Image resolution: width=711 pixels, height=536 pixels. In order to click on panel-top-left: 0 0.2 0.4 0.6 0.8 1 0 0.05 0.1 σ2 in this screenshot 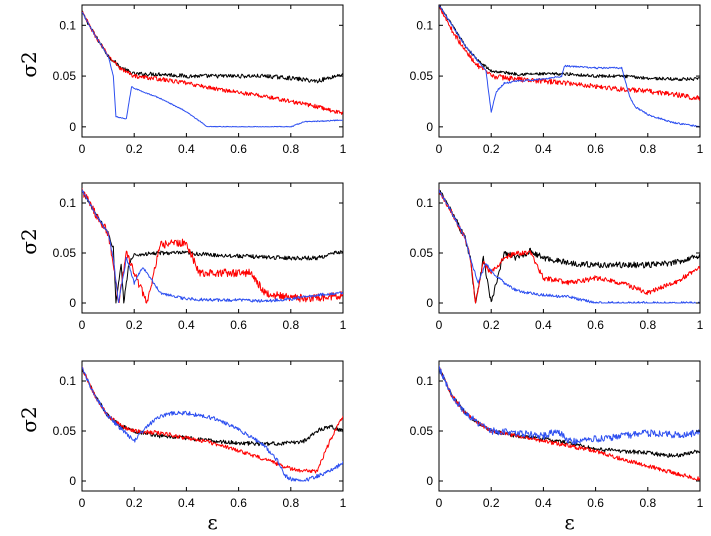, I will do `click(182, 80)`.